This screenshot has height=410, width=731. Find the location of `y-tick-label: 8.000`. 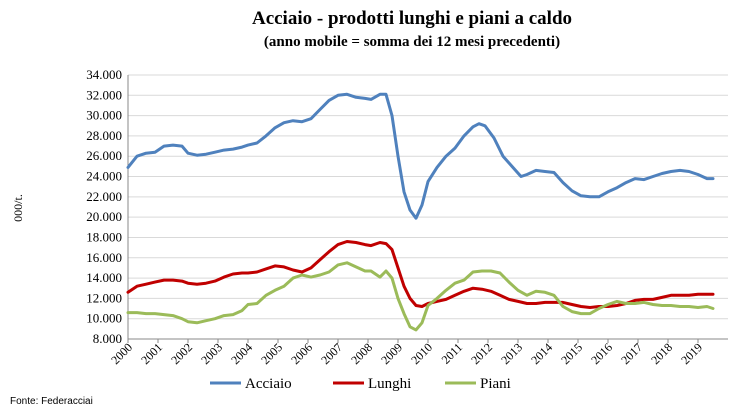

y-tick-label: 8.000 is located at coordinates (107, 338).